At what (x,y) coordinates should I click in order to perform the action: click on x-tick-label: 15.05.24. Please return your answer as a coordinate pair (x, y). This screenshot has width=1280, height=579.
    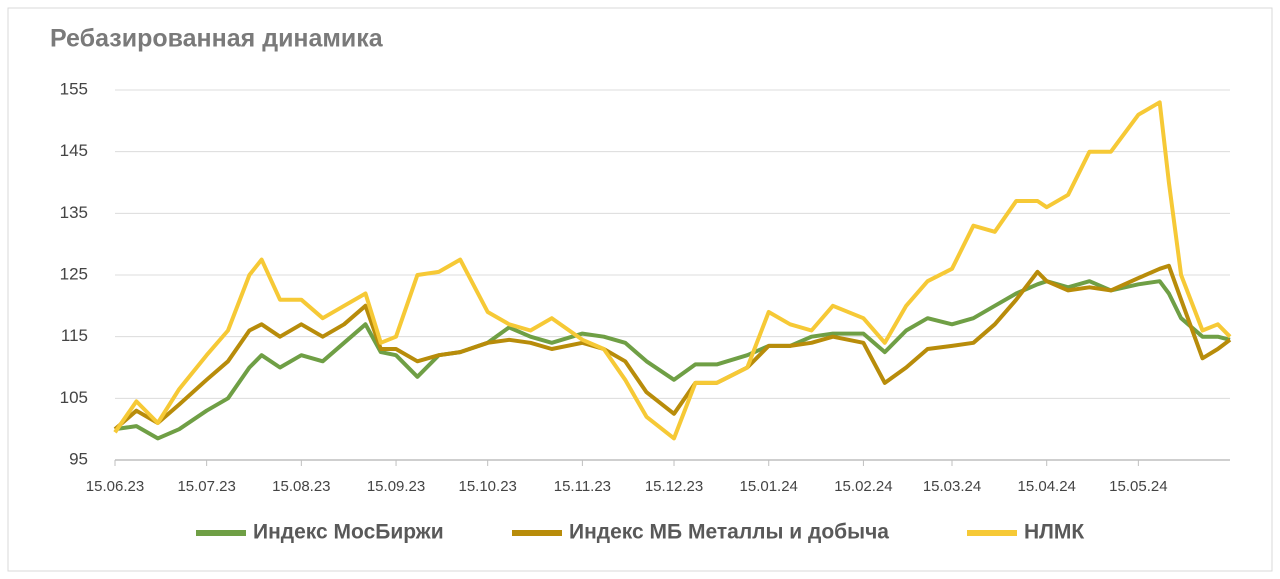
    Looking at the image, I should click on (1138, 486).